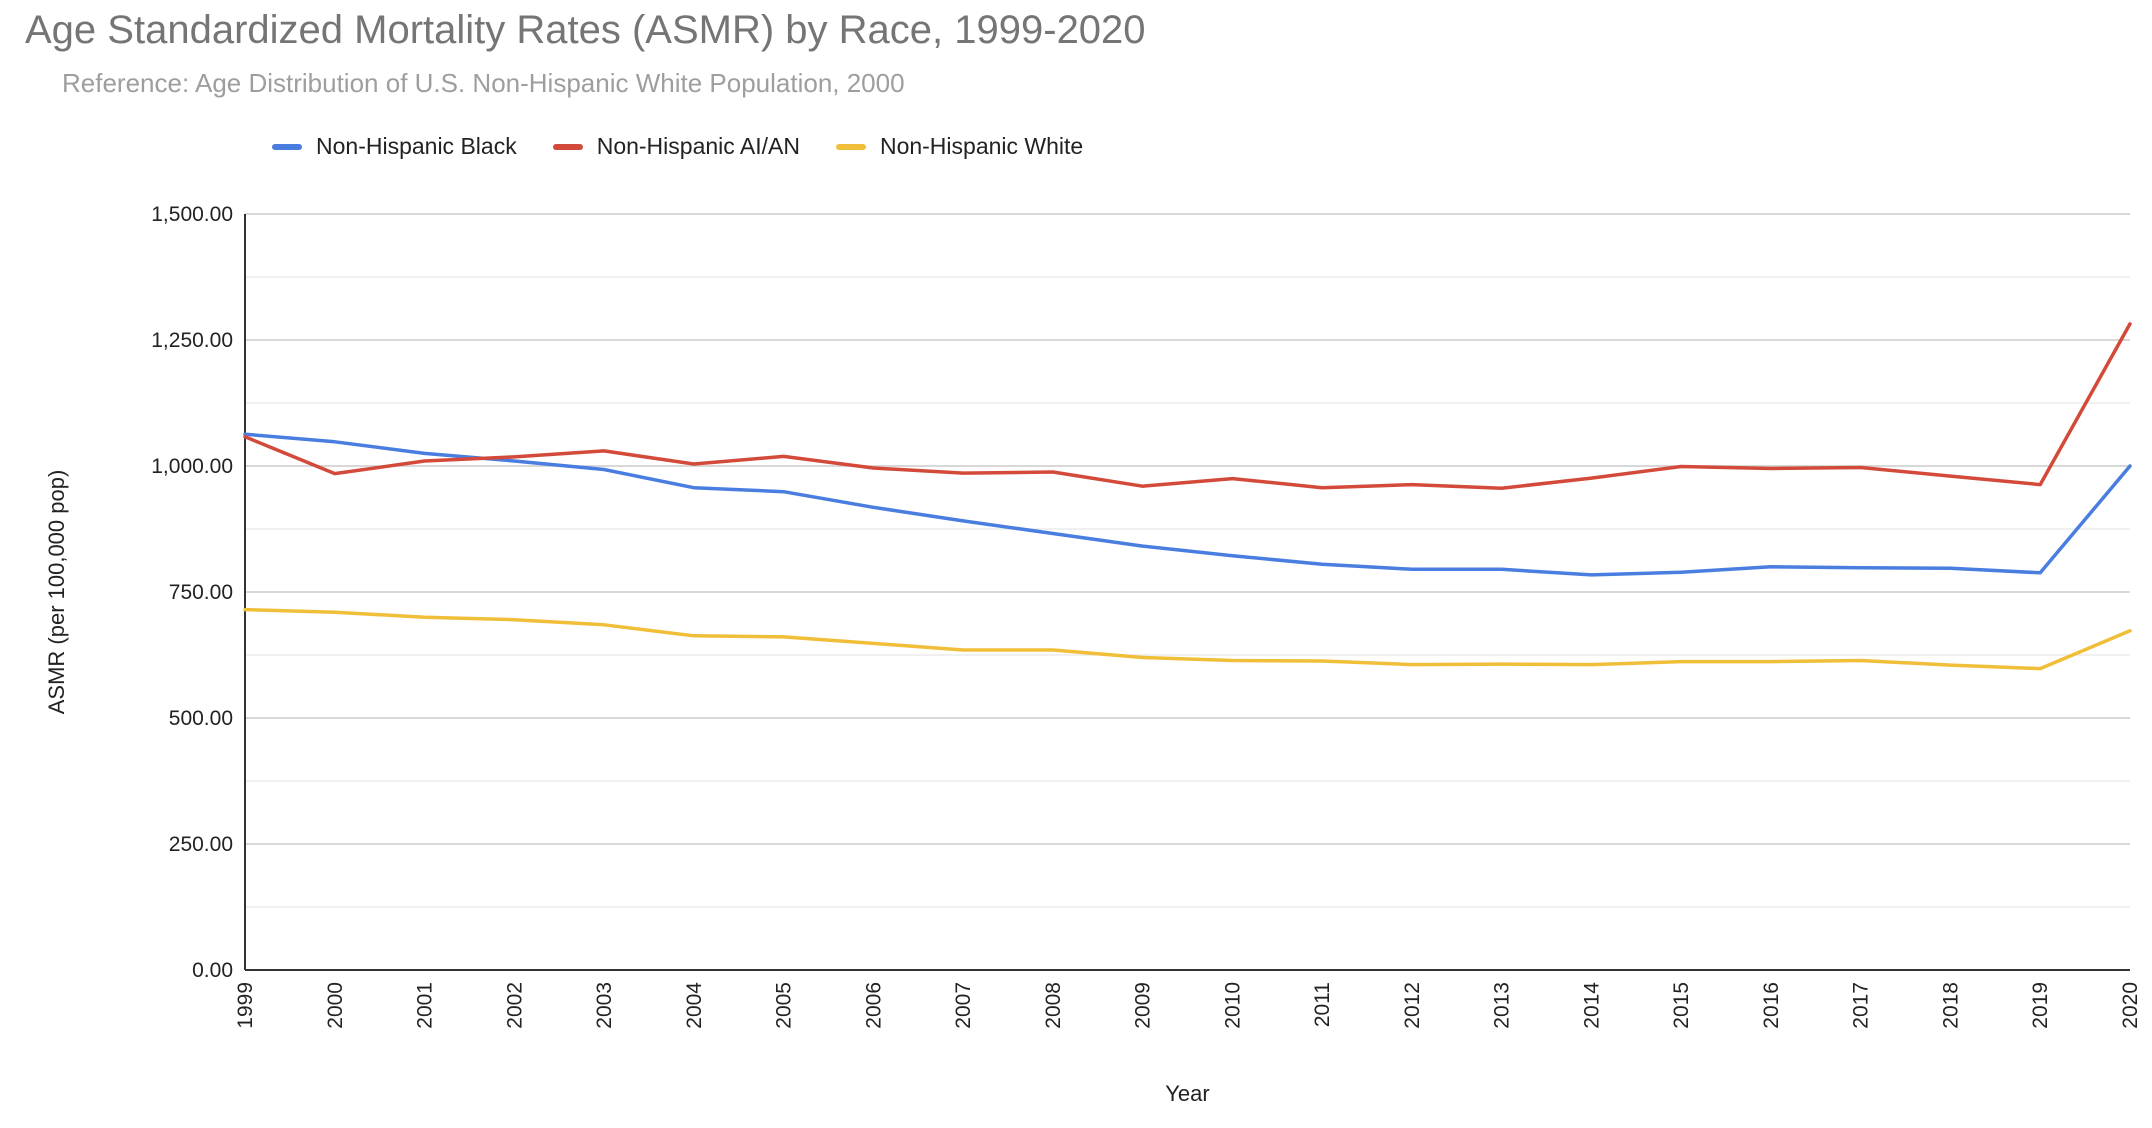 The width and height of the screenshot is (2152, 1128). What do you see at coordinates (212, 970) in the screenshot?
I see `y-tick-label: 0.00` at bounding box center [212, 970].